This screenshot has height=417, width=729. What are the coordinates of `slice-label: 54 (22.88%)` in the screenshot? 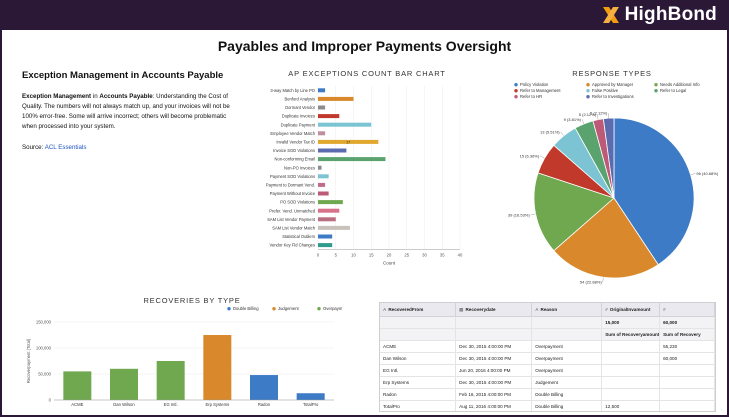 It's located at (591, 282).